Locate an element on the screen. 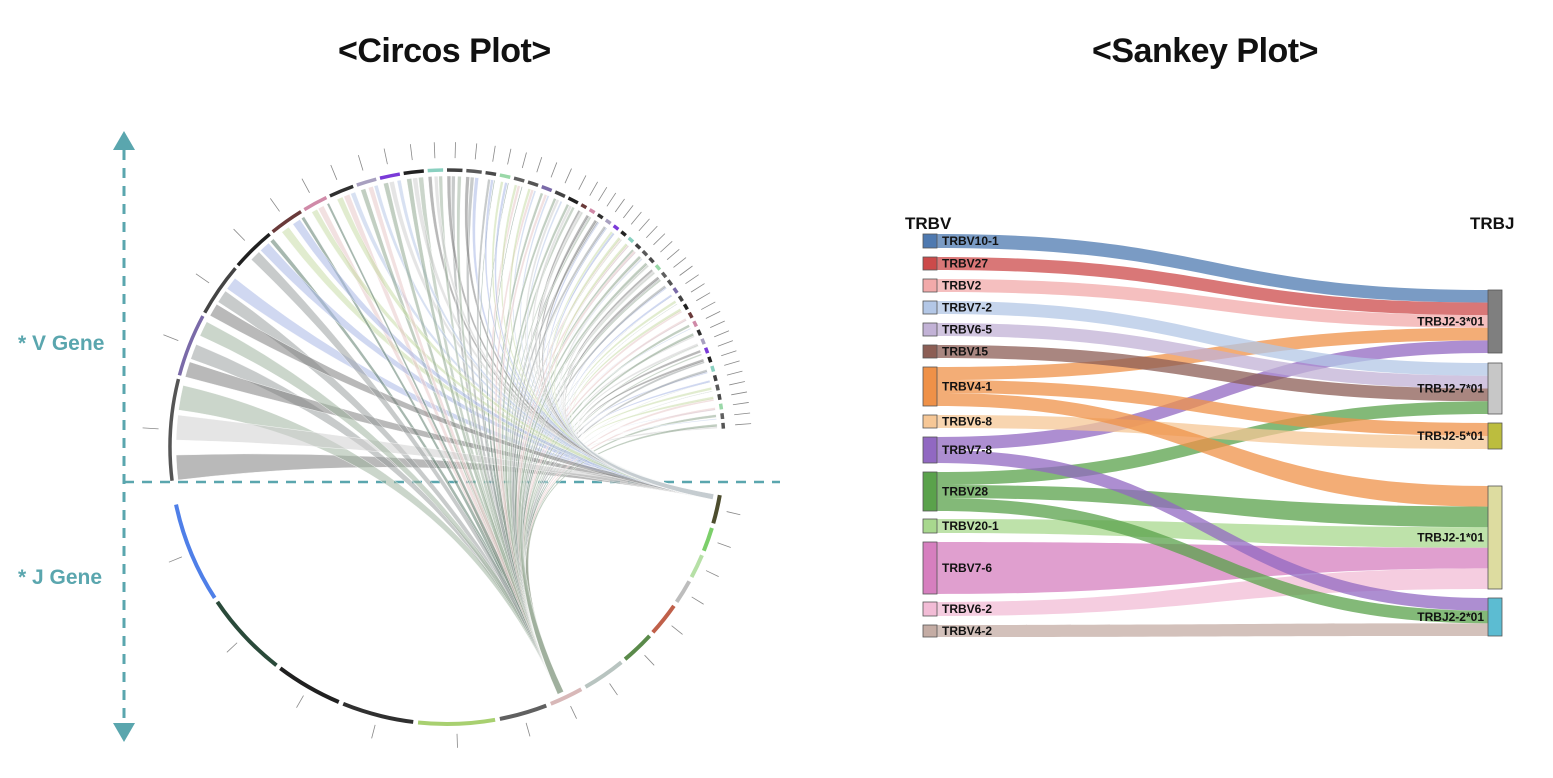 This screenshot has height=778, width=1553. sankey-node-label: TRBV27 is located at coordinates (965, 264).